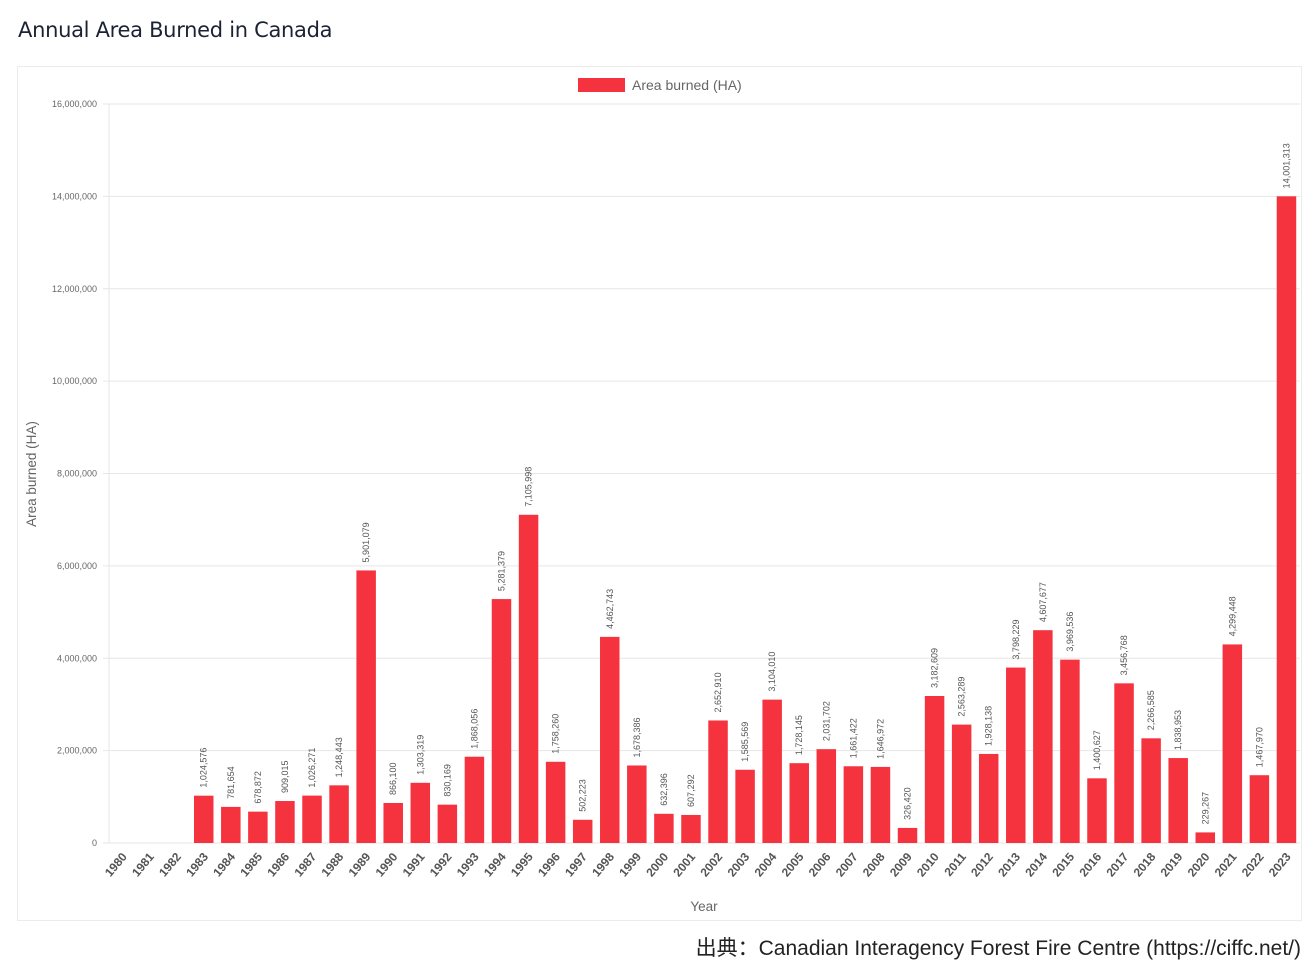  Describe the element at coordinates (691, 790) in the screenshot. I see `data-label-2001: 607,292` at that location.